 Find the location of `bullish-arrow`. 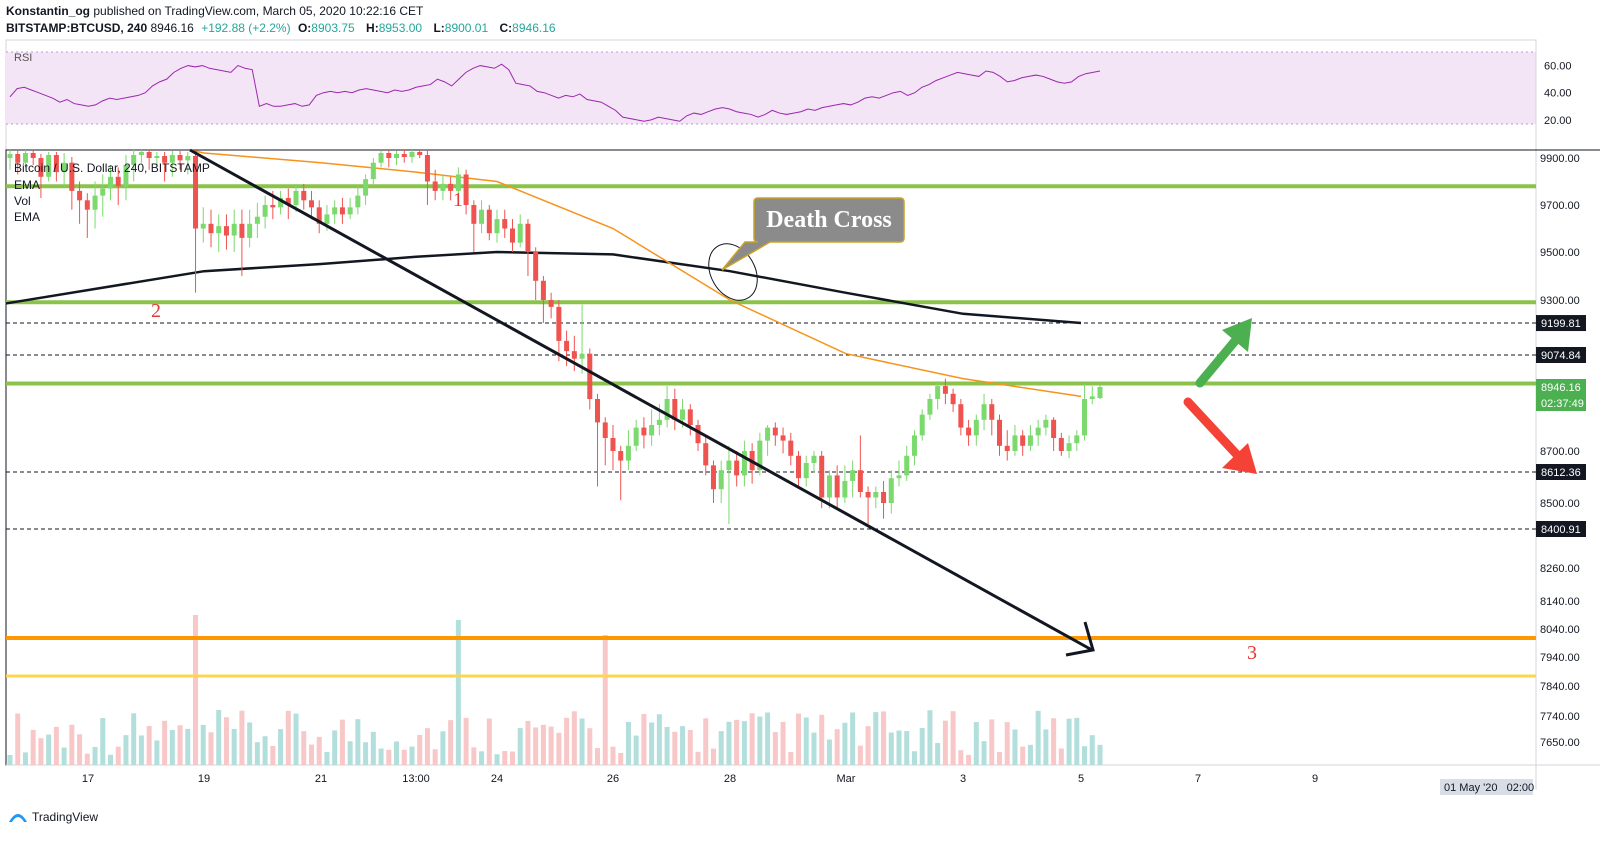

bullish-arrow is located at coordinates (1223, 353).